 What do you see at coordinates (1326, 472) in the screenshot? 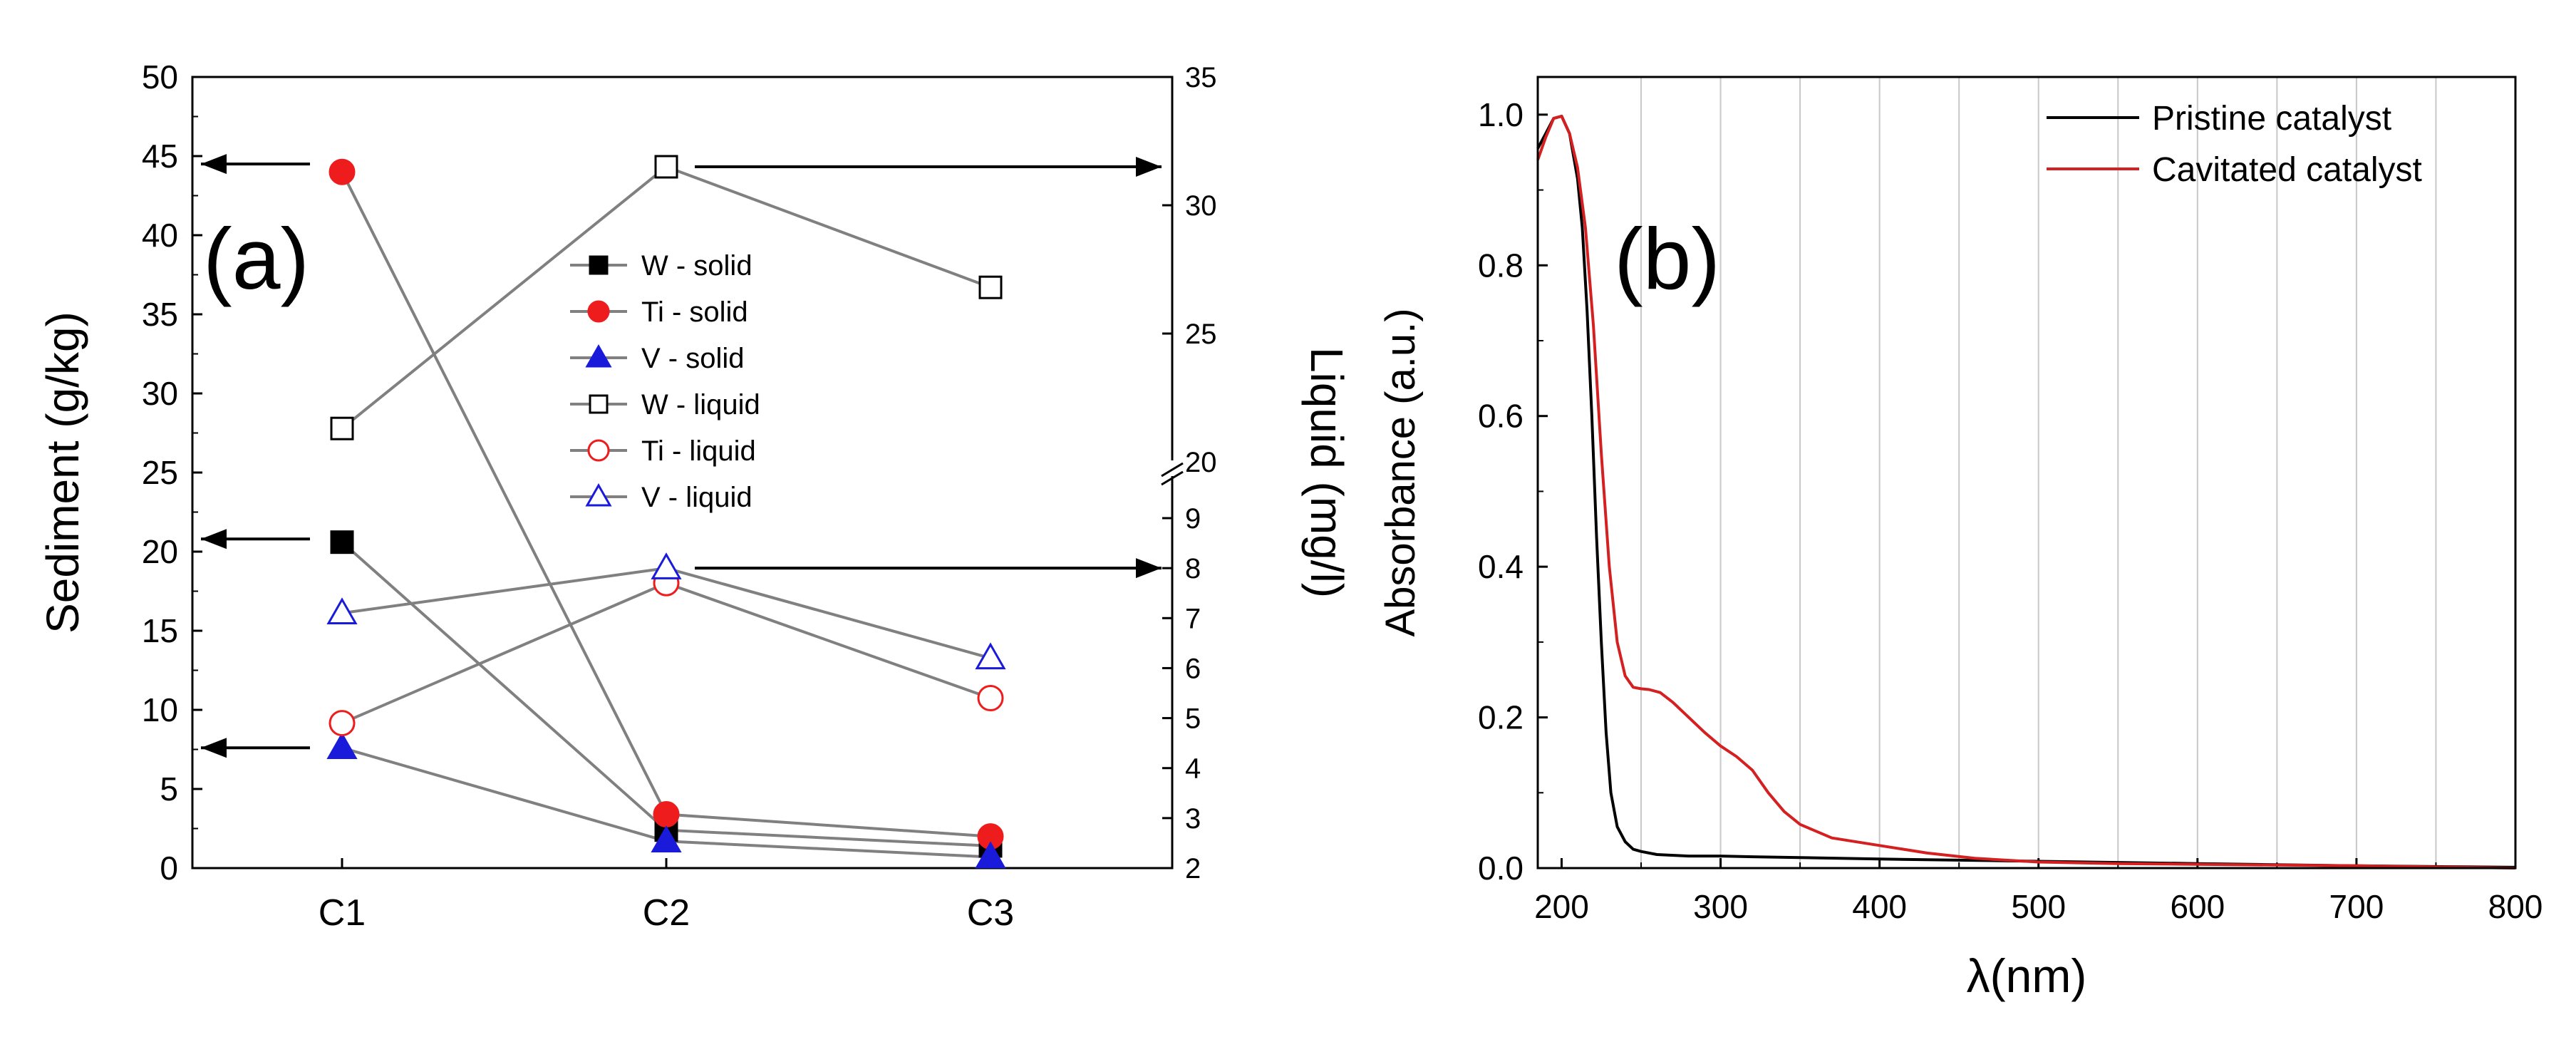
I see `panel-a-right-axis-label: Liquid (mg/l)` at bounding box center [1326, 472].